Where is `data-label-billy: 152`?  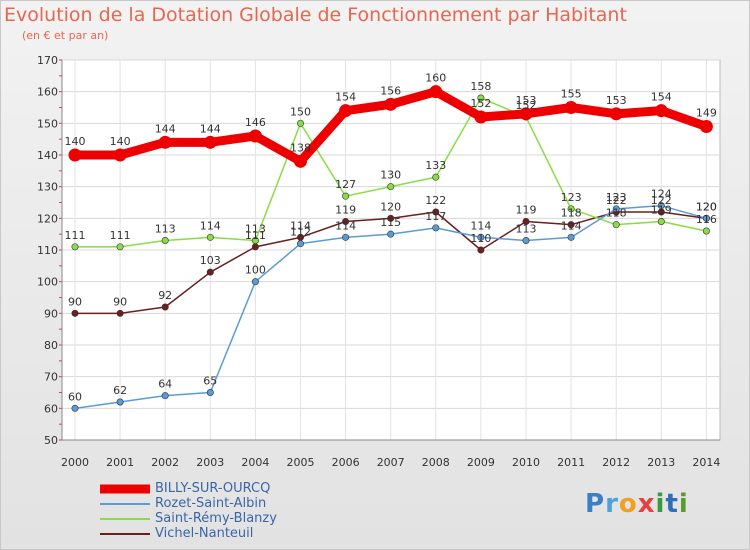 data-label-billy: 152 is located at coordinates (480, 103).